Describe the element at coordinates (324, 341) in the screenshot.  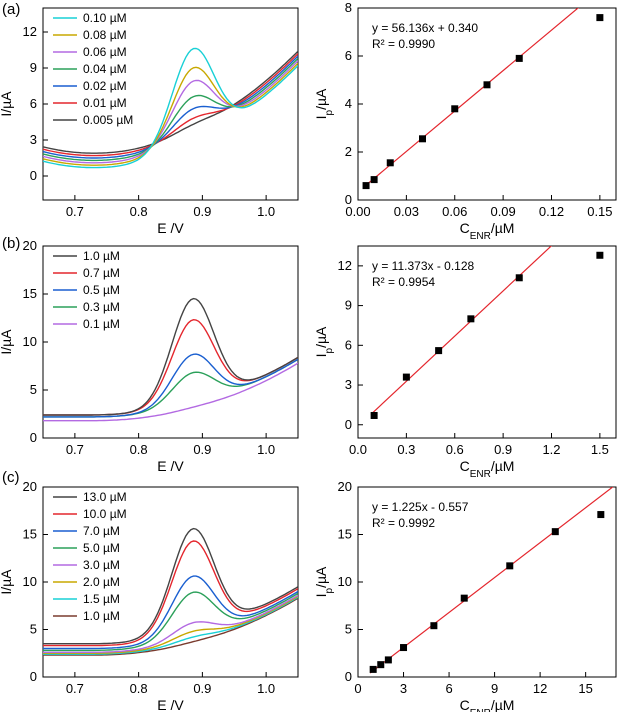
I see `cal-chart-b-ylabel: Ip/µA` at that location.